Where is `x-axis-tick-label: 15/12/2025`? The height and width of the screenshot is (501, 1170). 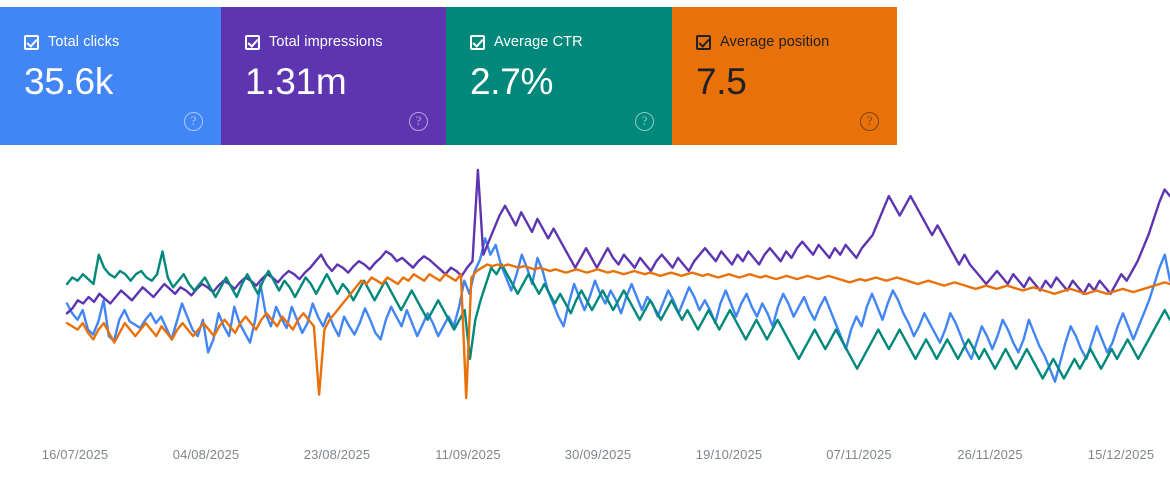 x-axis-tick-label: 15/12/2025 is located at coordinates (1121, 454).